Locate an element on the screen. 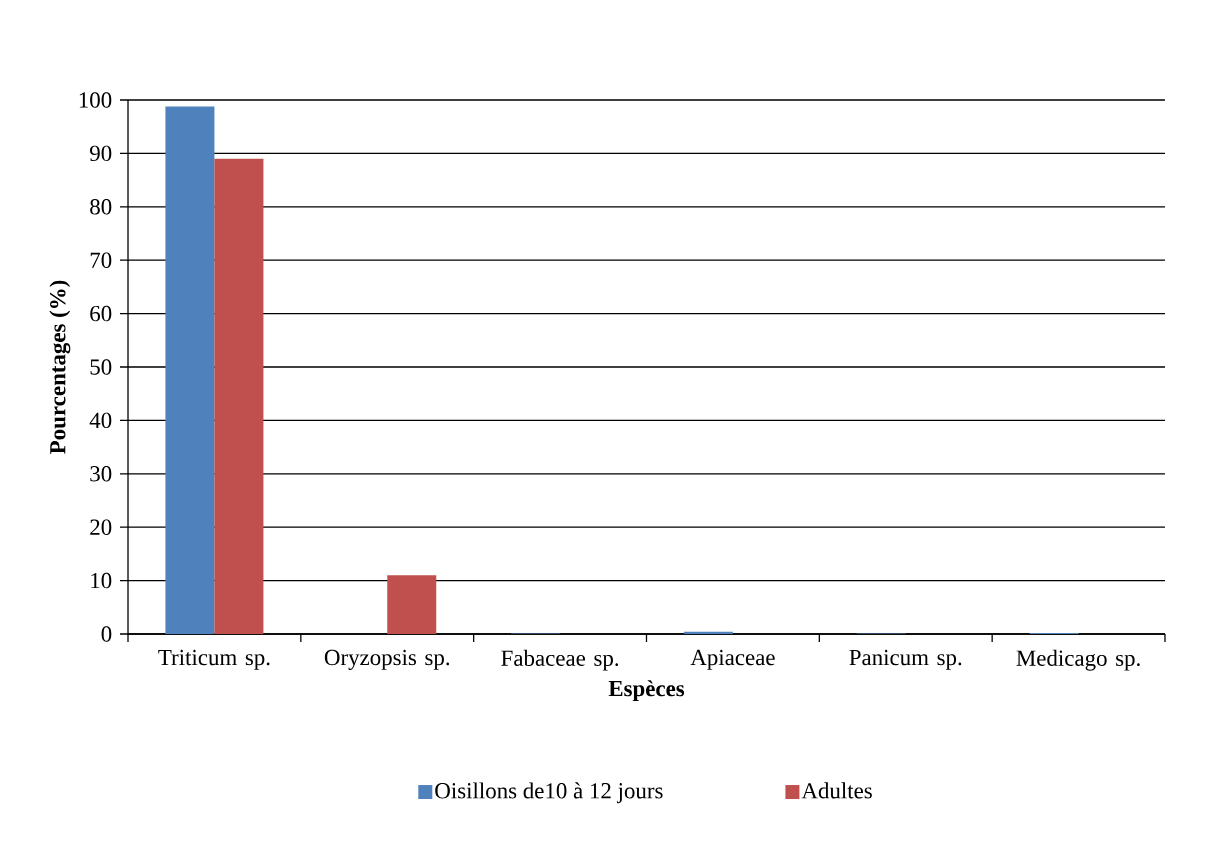  y-tick-label: 0 is located at coordinates (106, 634).